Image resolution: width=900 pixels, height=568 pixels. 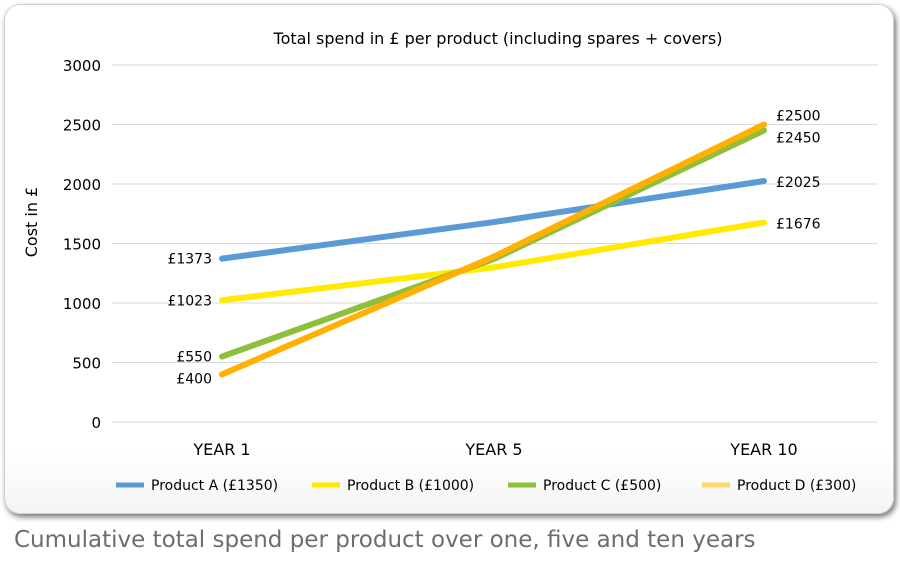 What do you see at coordinates (189, 260) in the screenshot?
I see `data-label: £1373` at bounding box center [189, 260].